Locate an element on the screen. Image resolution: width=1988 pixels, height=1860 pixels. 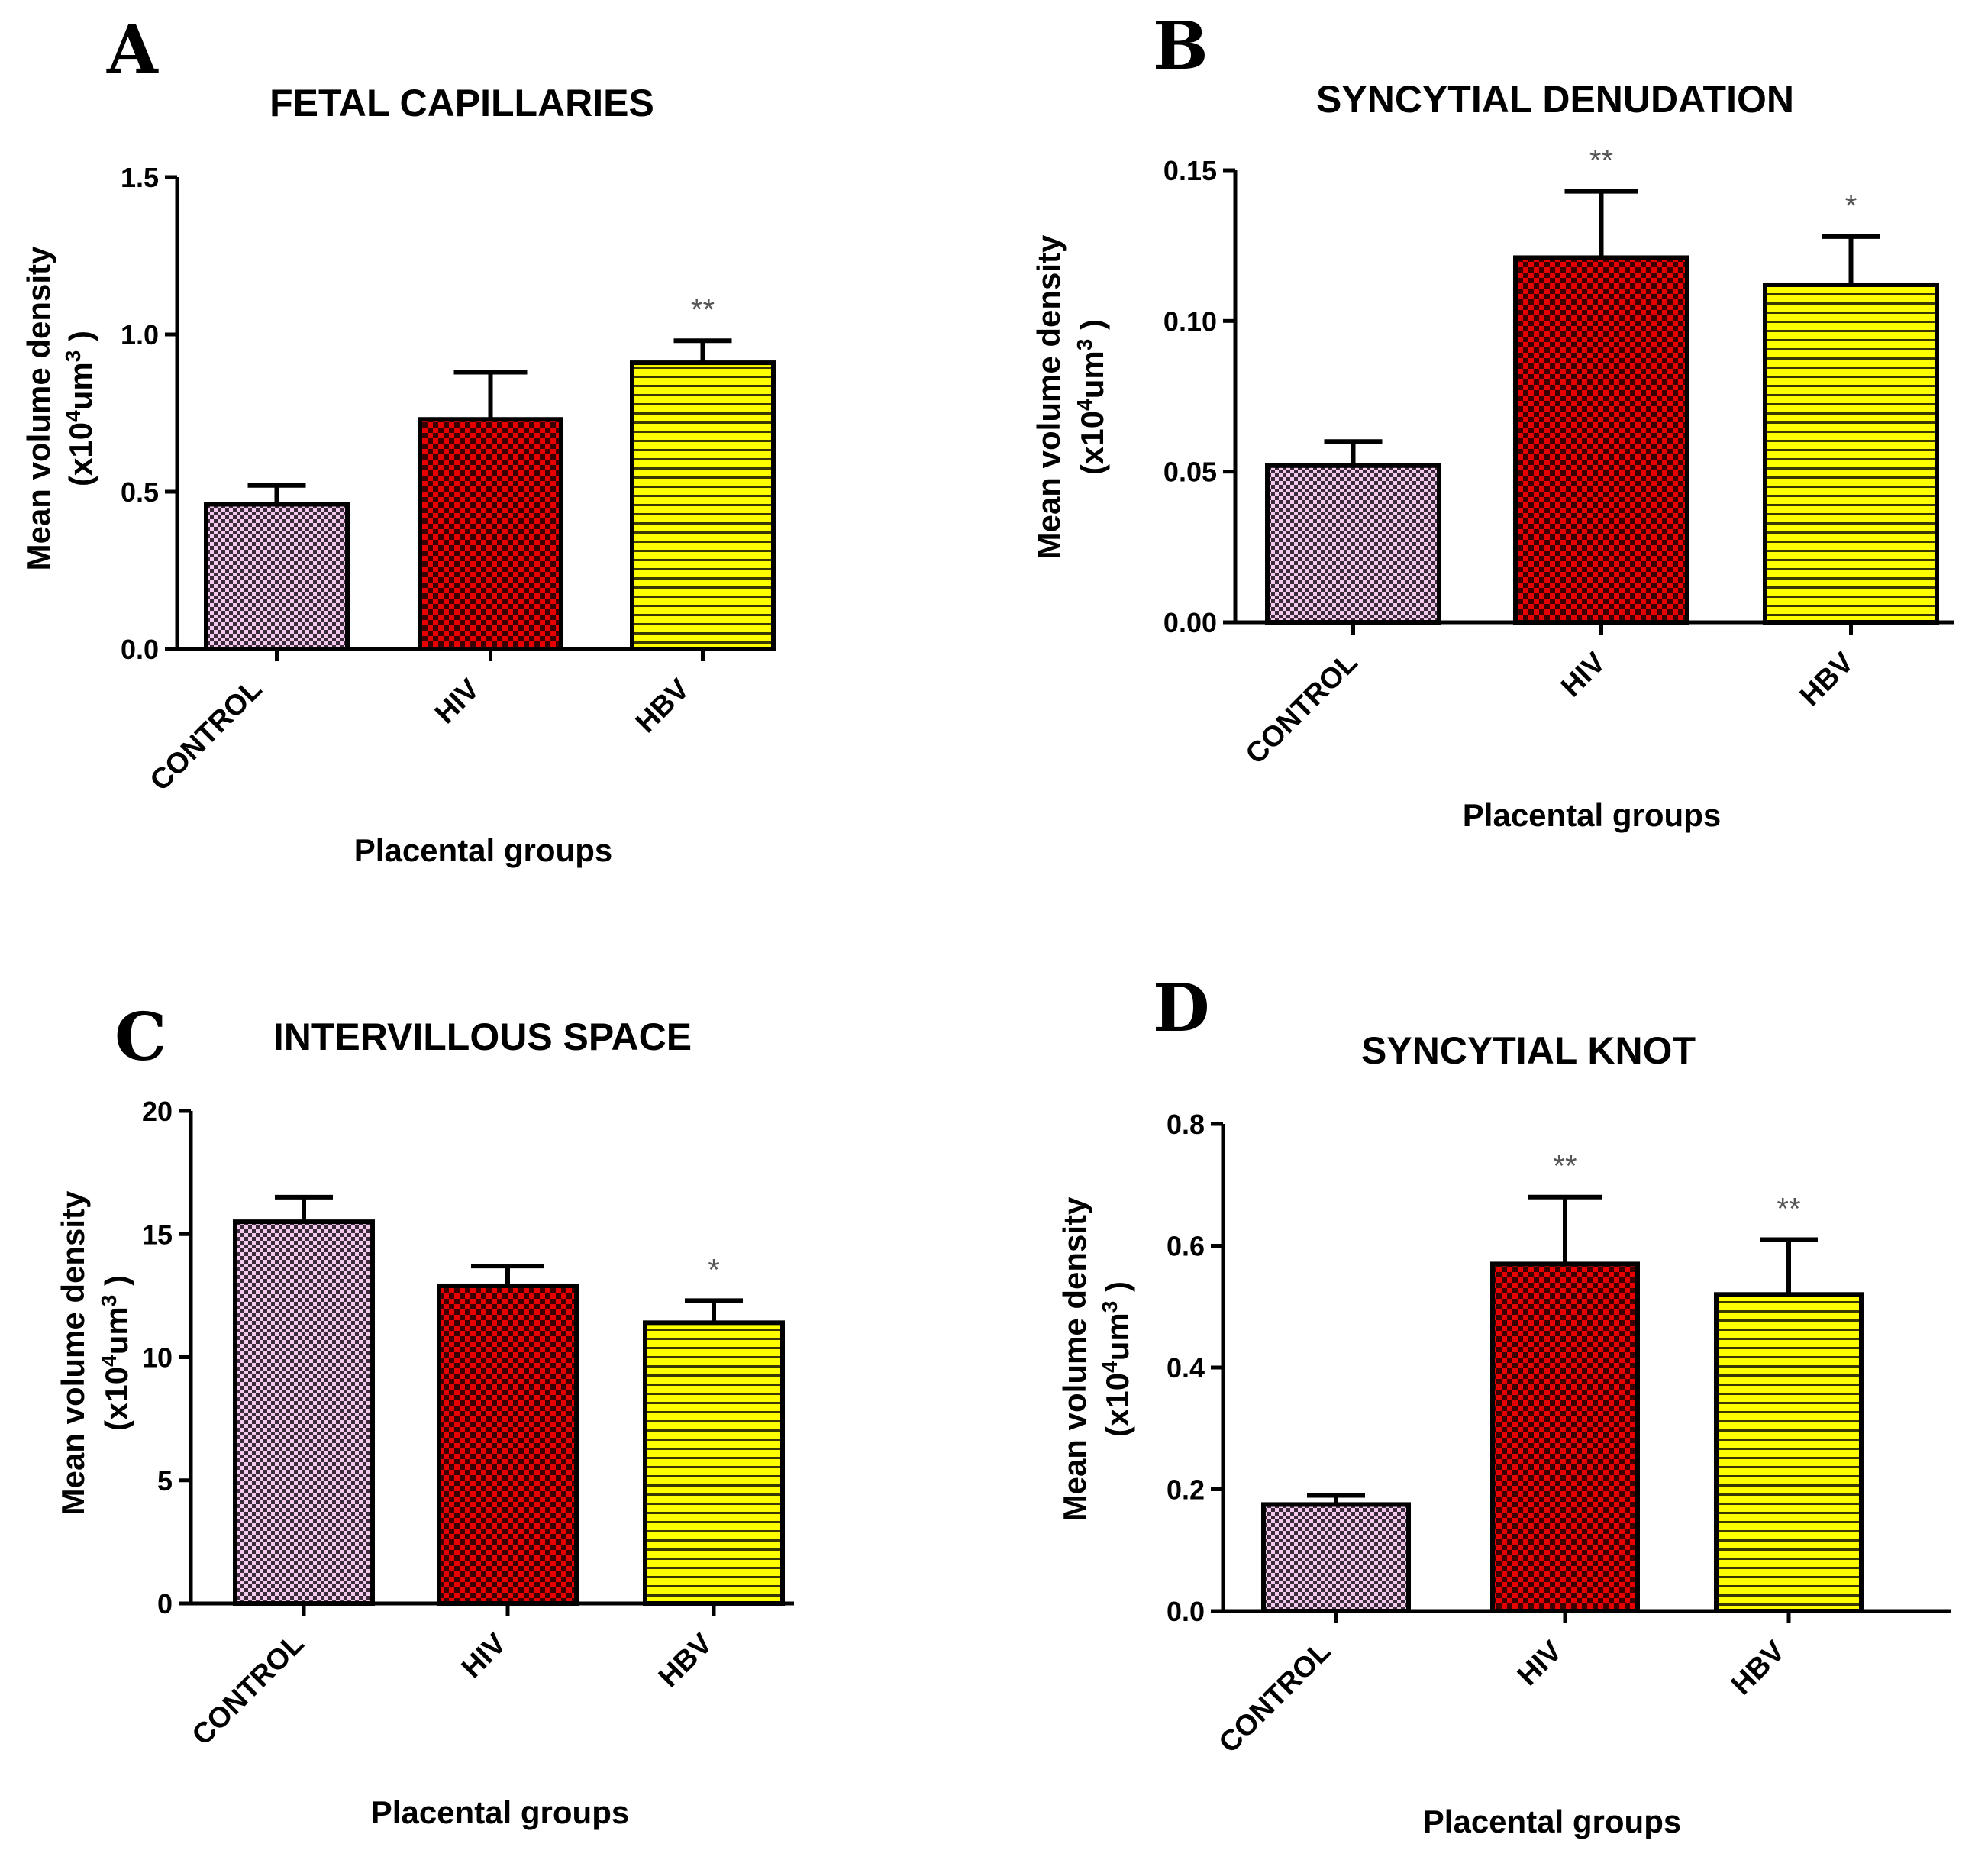
y-axis-label-c: Mean volume density (x104um3 ) is located at coordinates (94, 1352).